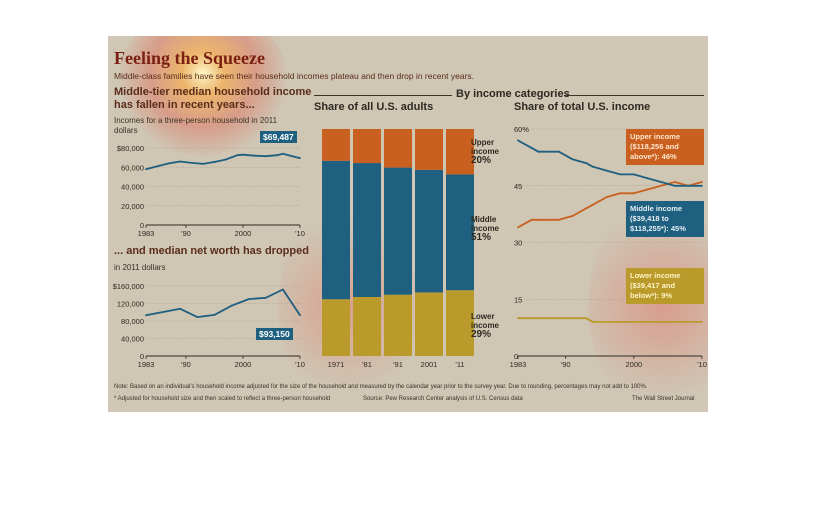 This screenshot has height=506, width=816. What do you see at coordinates (374, 107) in the screenshot?
I see `share-adults-heading: Share of all U.S. adults` at bounding box center [374, 107].